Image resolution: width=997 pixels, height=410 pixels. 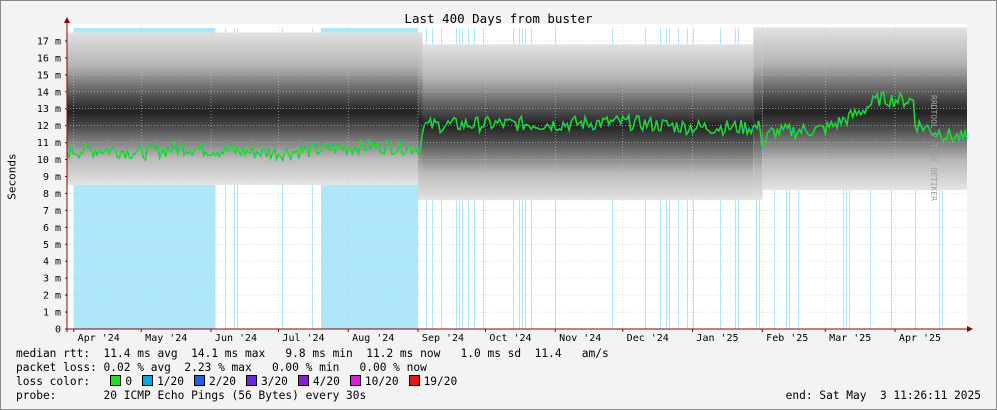 What do you see at coordinates (717, 338) in the screenshot?
I see `x-tick-label: Jan '25` at bounding box center [717, 338].